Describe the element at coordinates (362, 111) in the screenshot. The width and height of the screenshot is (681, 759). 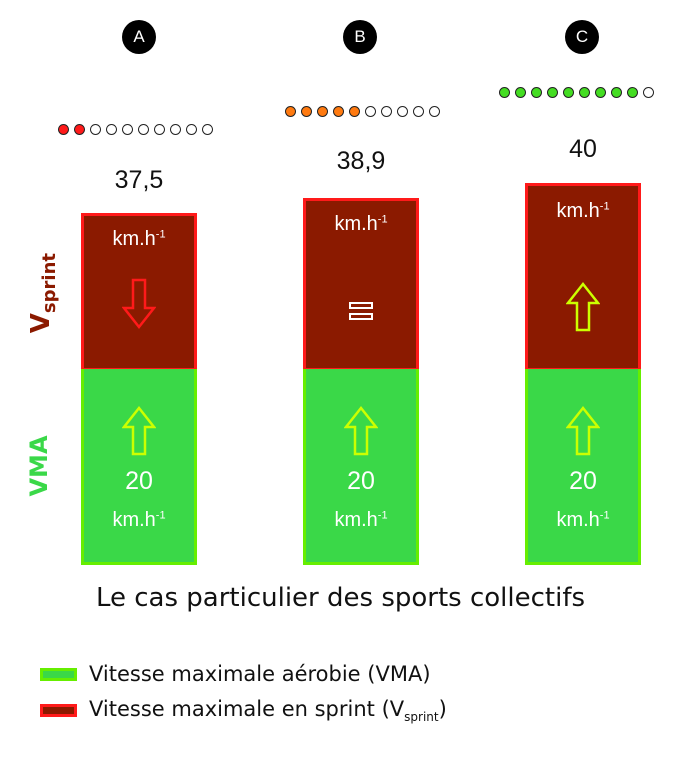
I see `rating-dots-b` at that location.